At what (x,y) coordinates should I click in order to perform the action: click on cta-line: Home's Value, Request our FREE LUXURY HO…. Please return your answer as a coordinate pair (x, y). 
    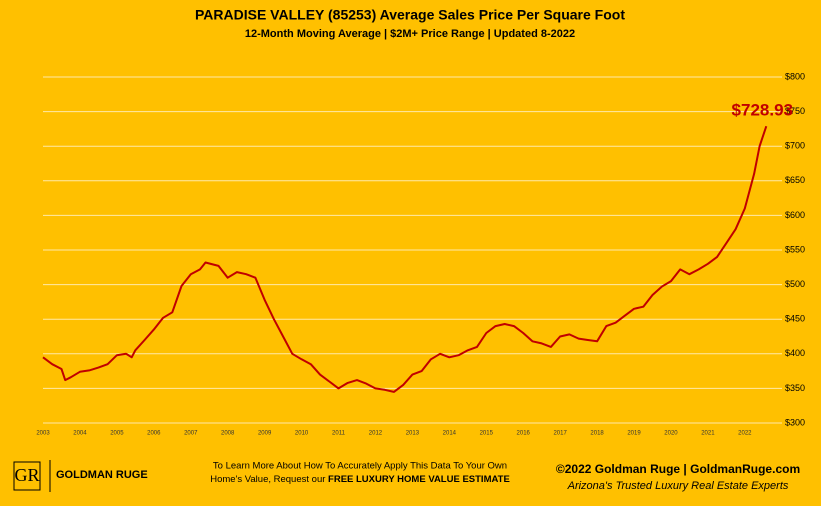
    Looking at the image, I should click on (360, 479).